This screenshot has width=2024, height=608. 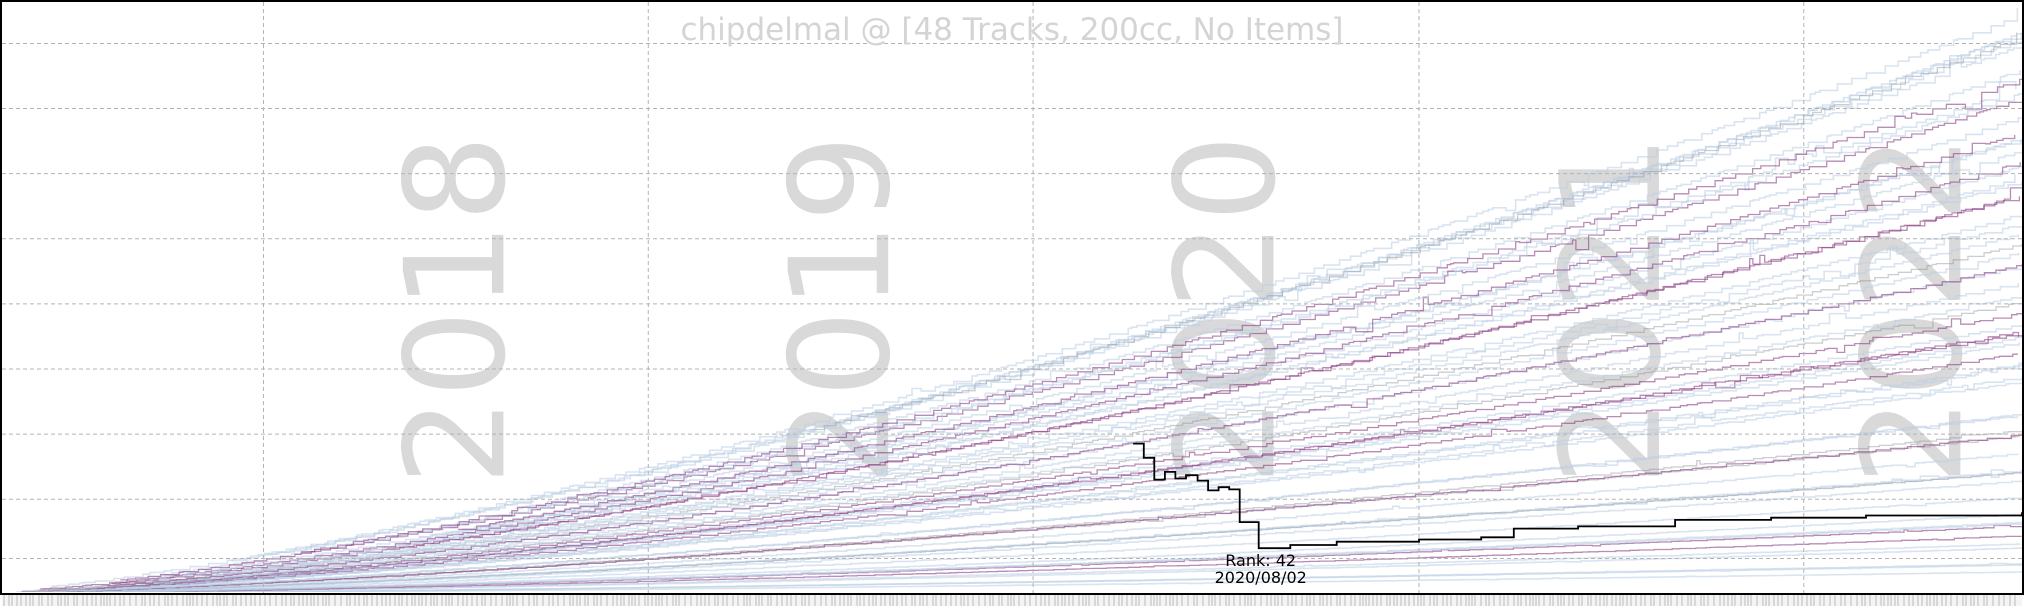 I want to click on highlight-layer, so click(x=1577, y=496).